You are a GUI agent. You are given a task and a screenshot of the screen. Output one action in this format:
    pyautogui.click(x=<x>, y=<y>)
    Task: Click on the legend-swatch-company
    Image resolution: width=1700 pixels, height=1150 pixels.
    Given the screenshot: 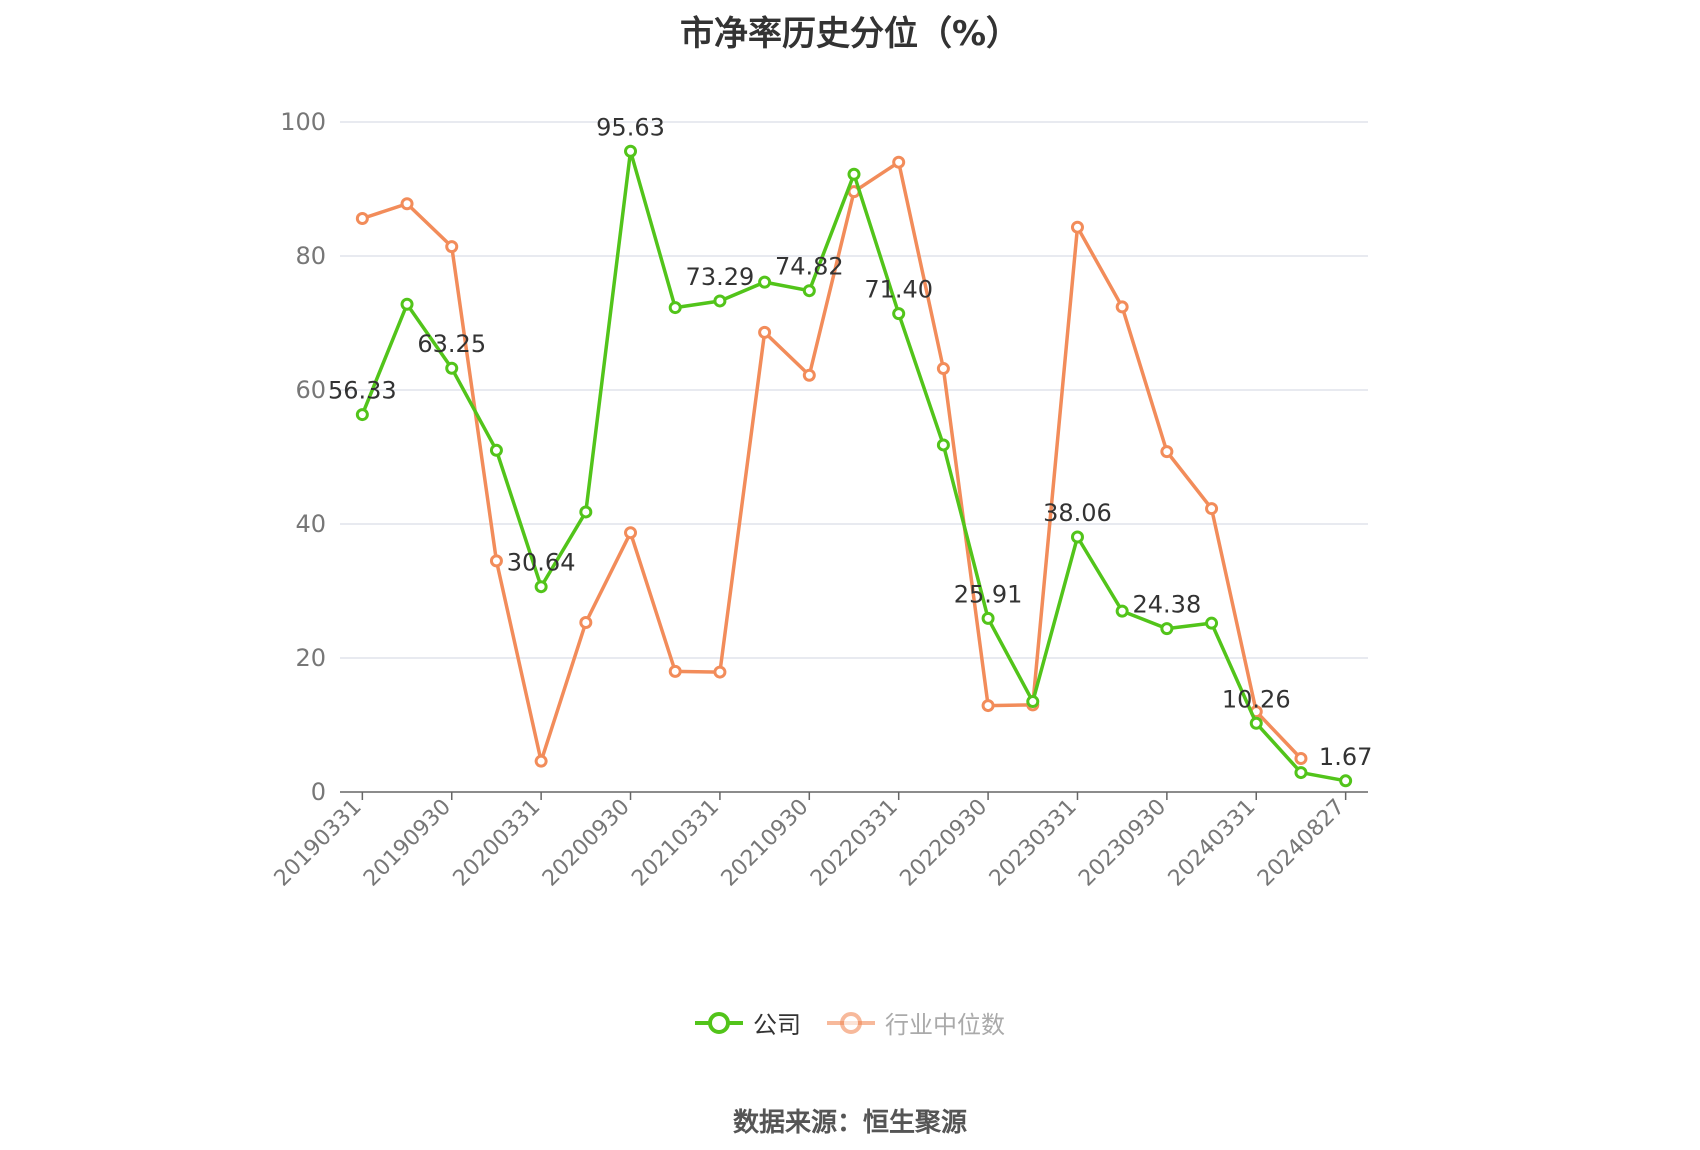 What is the action you would take?
    pyautogui.click(x=719, y=1022)
    